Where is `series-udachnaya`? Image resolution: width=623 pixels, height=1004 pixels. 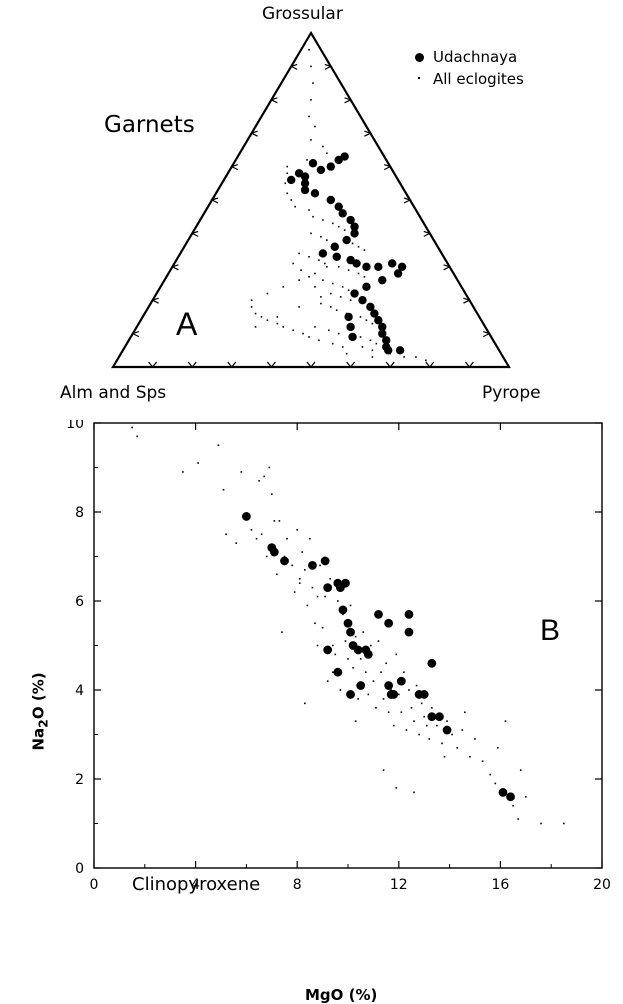 series-udachnaya is located at coordinates (378, 657).